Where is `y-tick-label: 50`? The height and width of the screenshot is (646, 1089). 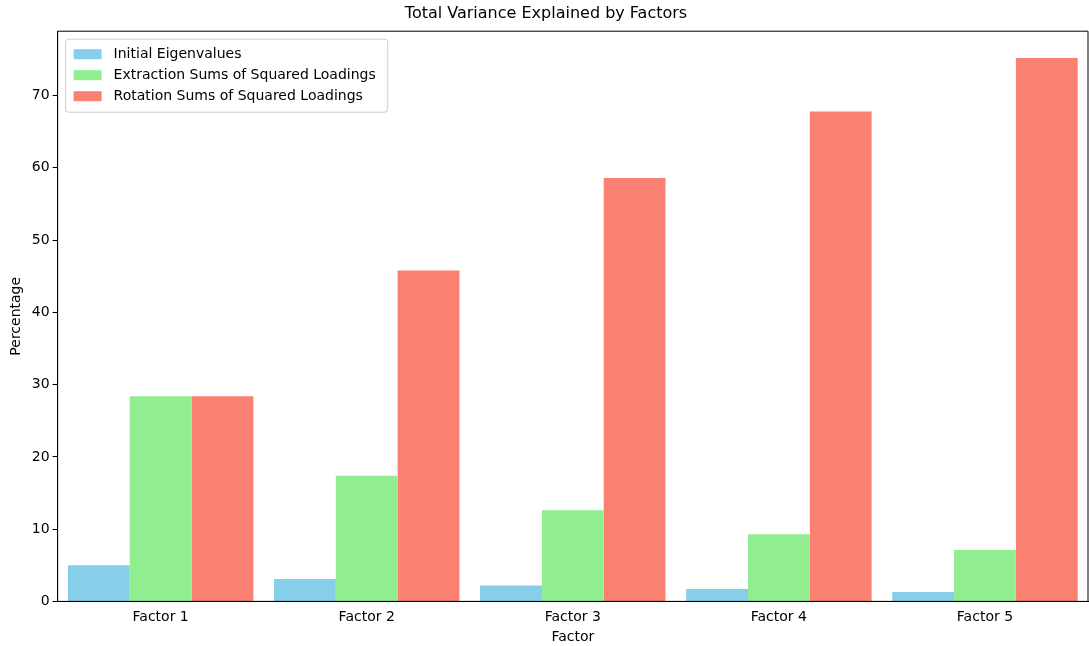 y-tick-label: 50 is located at coordinates (40, 238).